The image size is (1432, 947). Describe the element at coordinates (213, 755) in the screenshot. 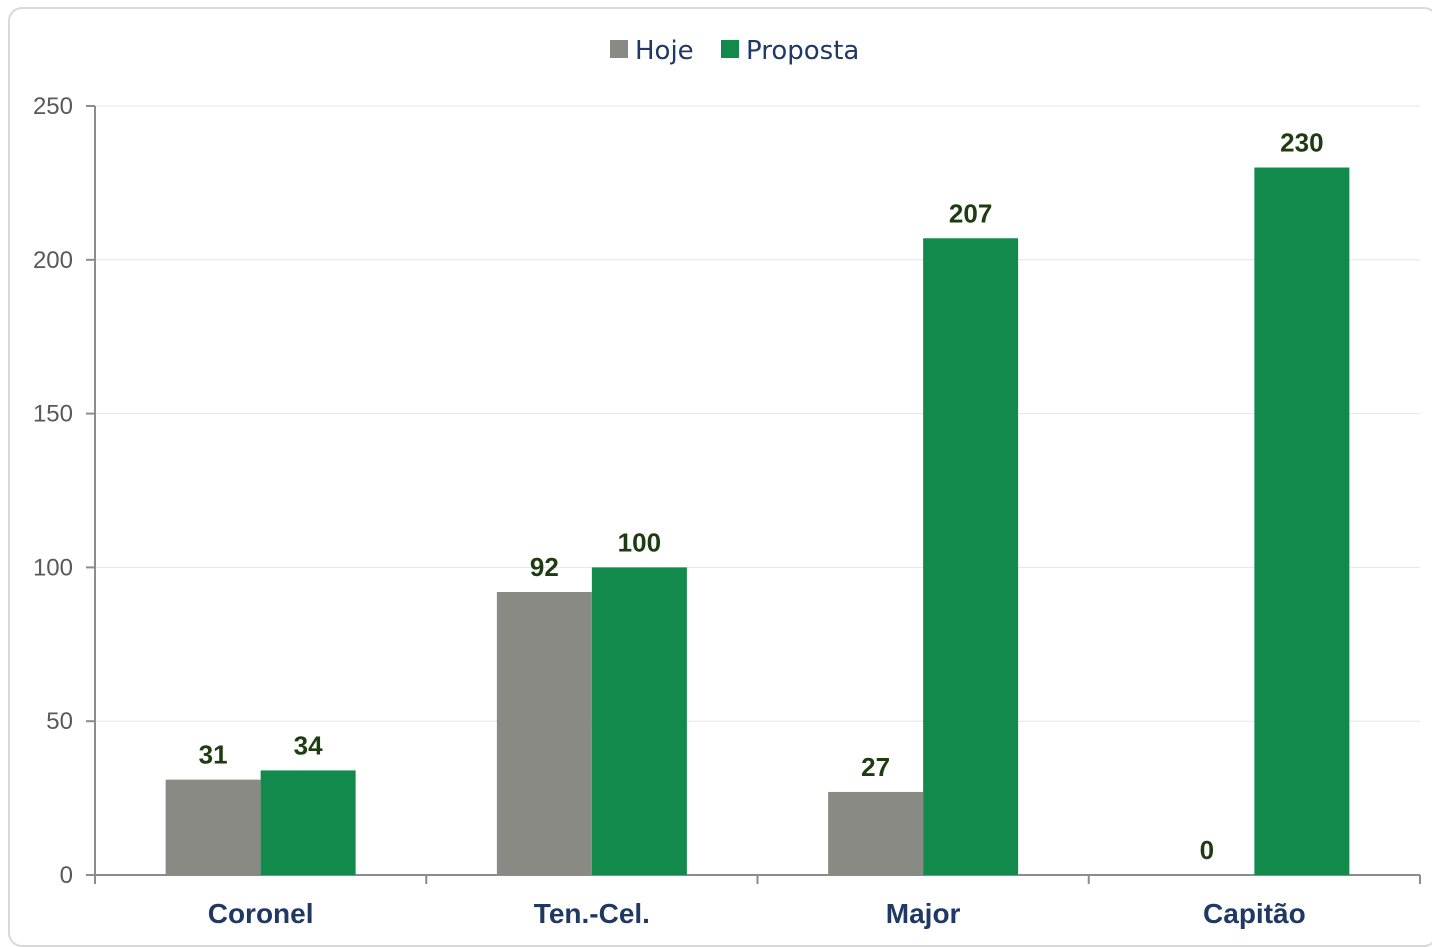

I see `data-label: 31` at that location.